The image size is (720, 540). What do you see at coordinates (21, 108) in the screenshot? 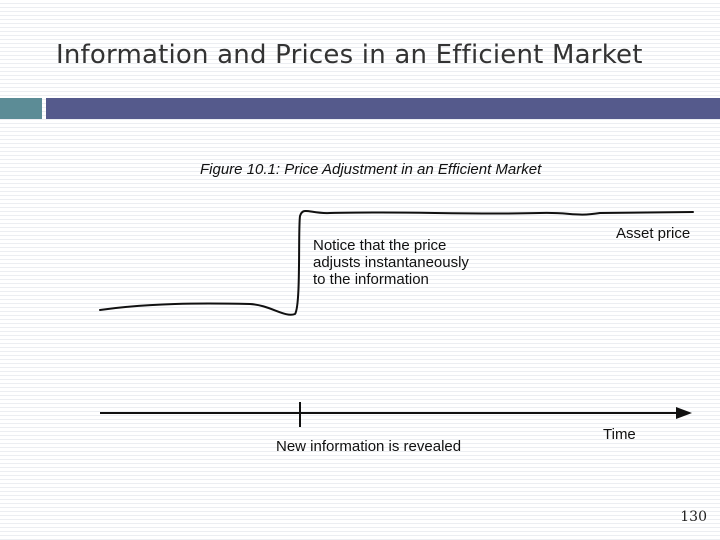
I see `title-accent-bar-left` at bounding box center [21, 108].